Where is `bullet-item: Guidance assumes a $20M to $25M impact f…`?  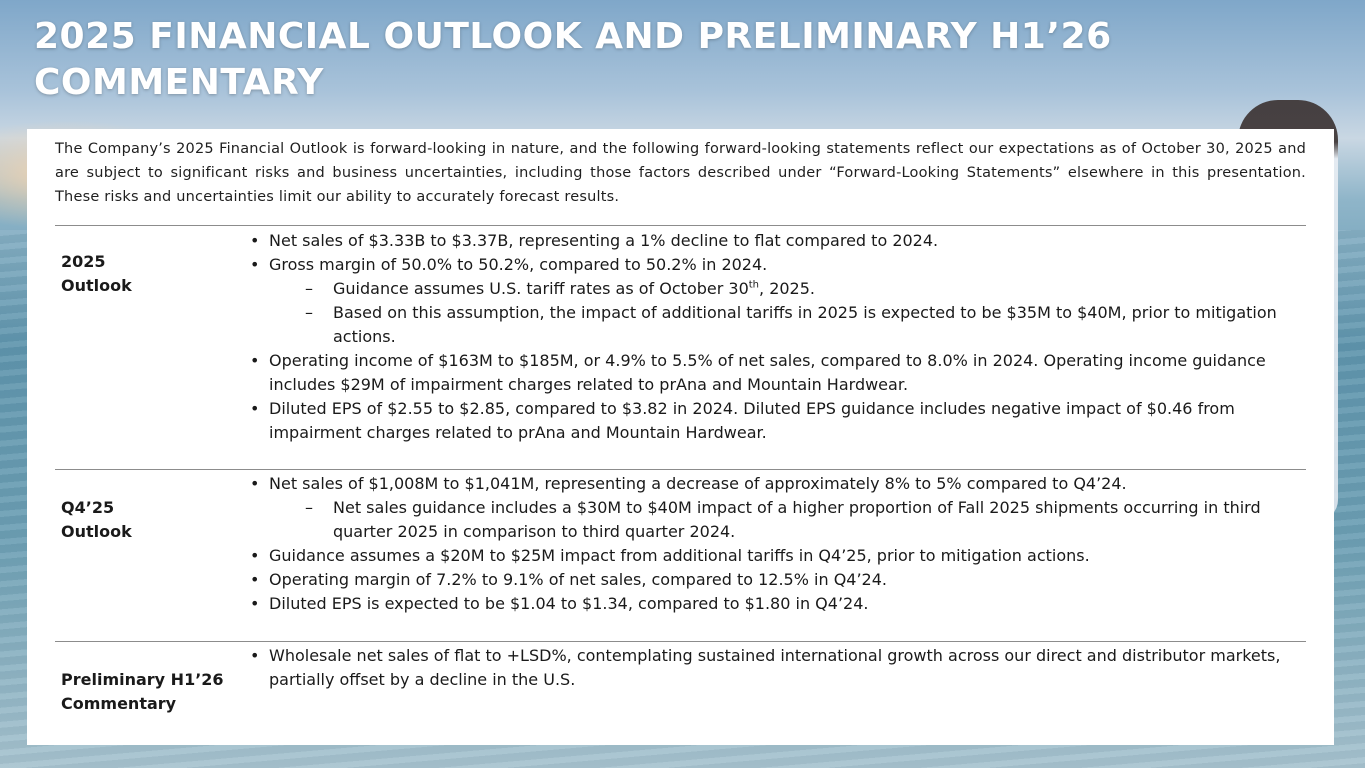
bullet-item: Guidance assumes a $20M to $25M impact f… is located at coordinates (773, 556).